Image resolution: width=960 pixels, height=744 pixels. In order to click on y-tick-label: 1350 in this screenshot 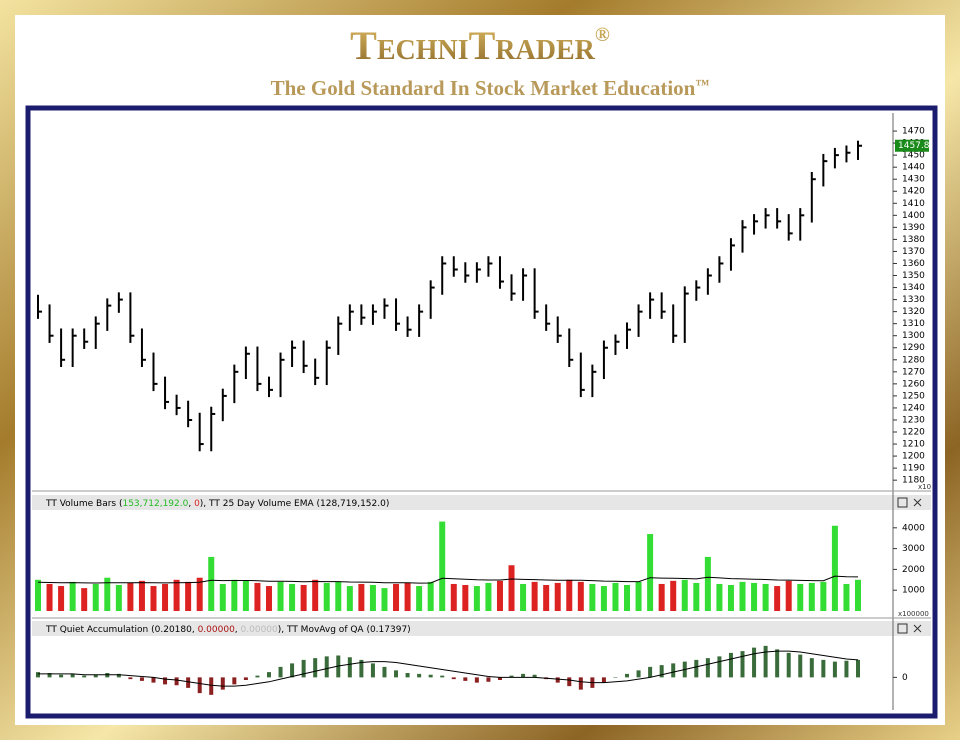, I will do `click(913, 276)`.